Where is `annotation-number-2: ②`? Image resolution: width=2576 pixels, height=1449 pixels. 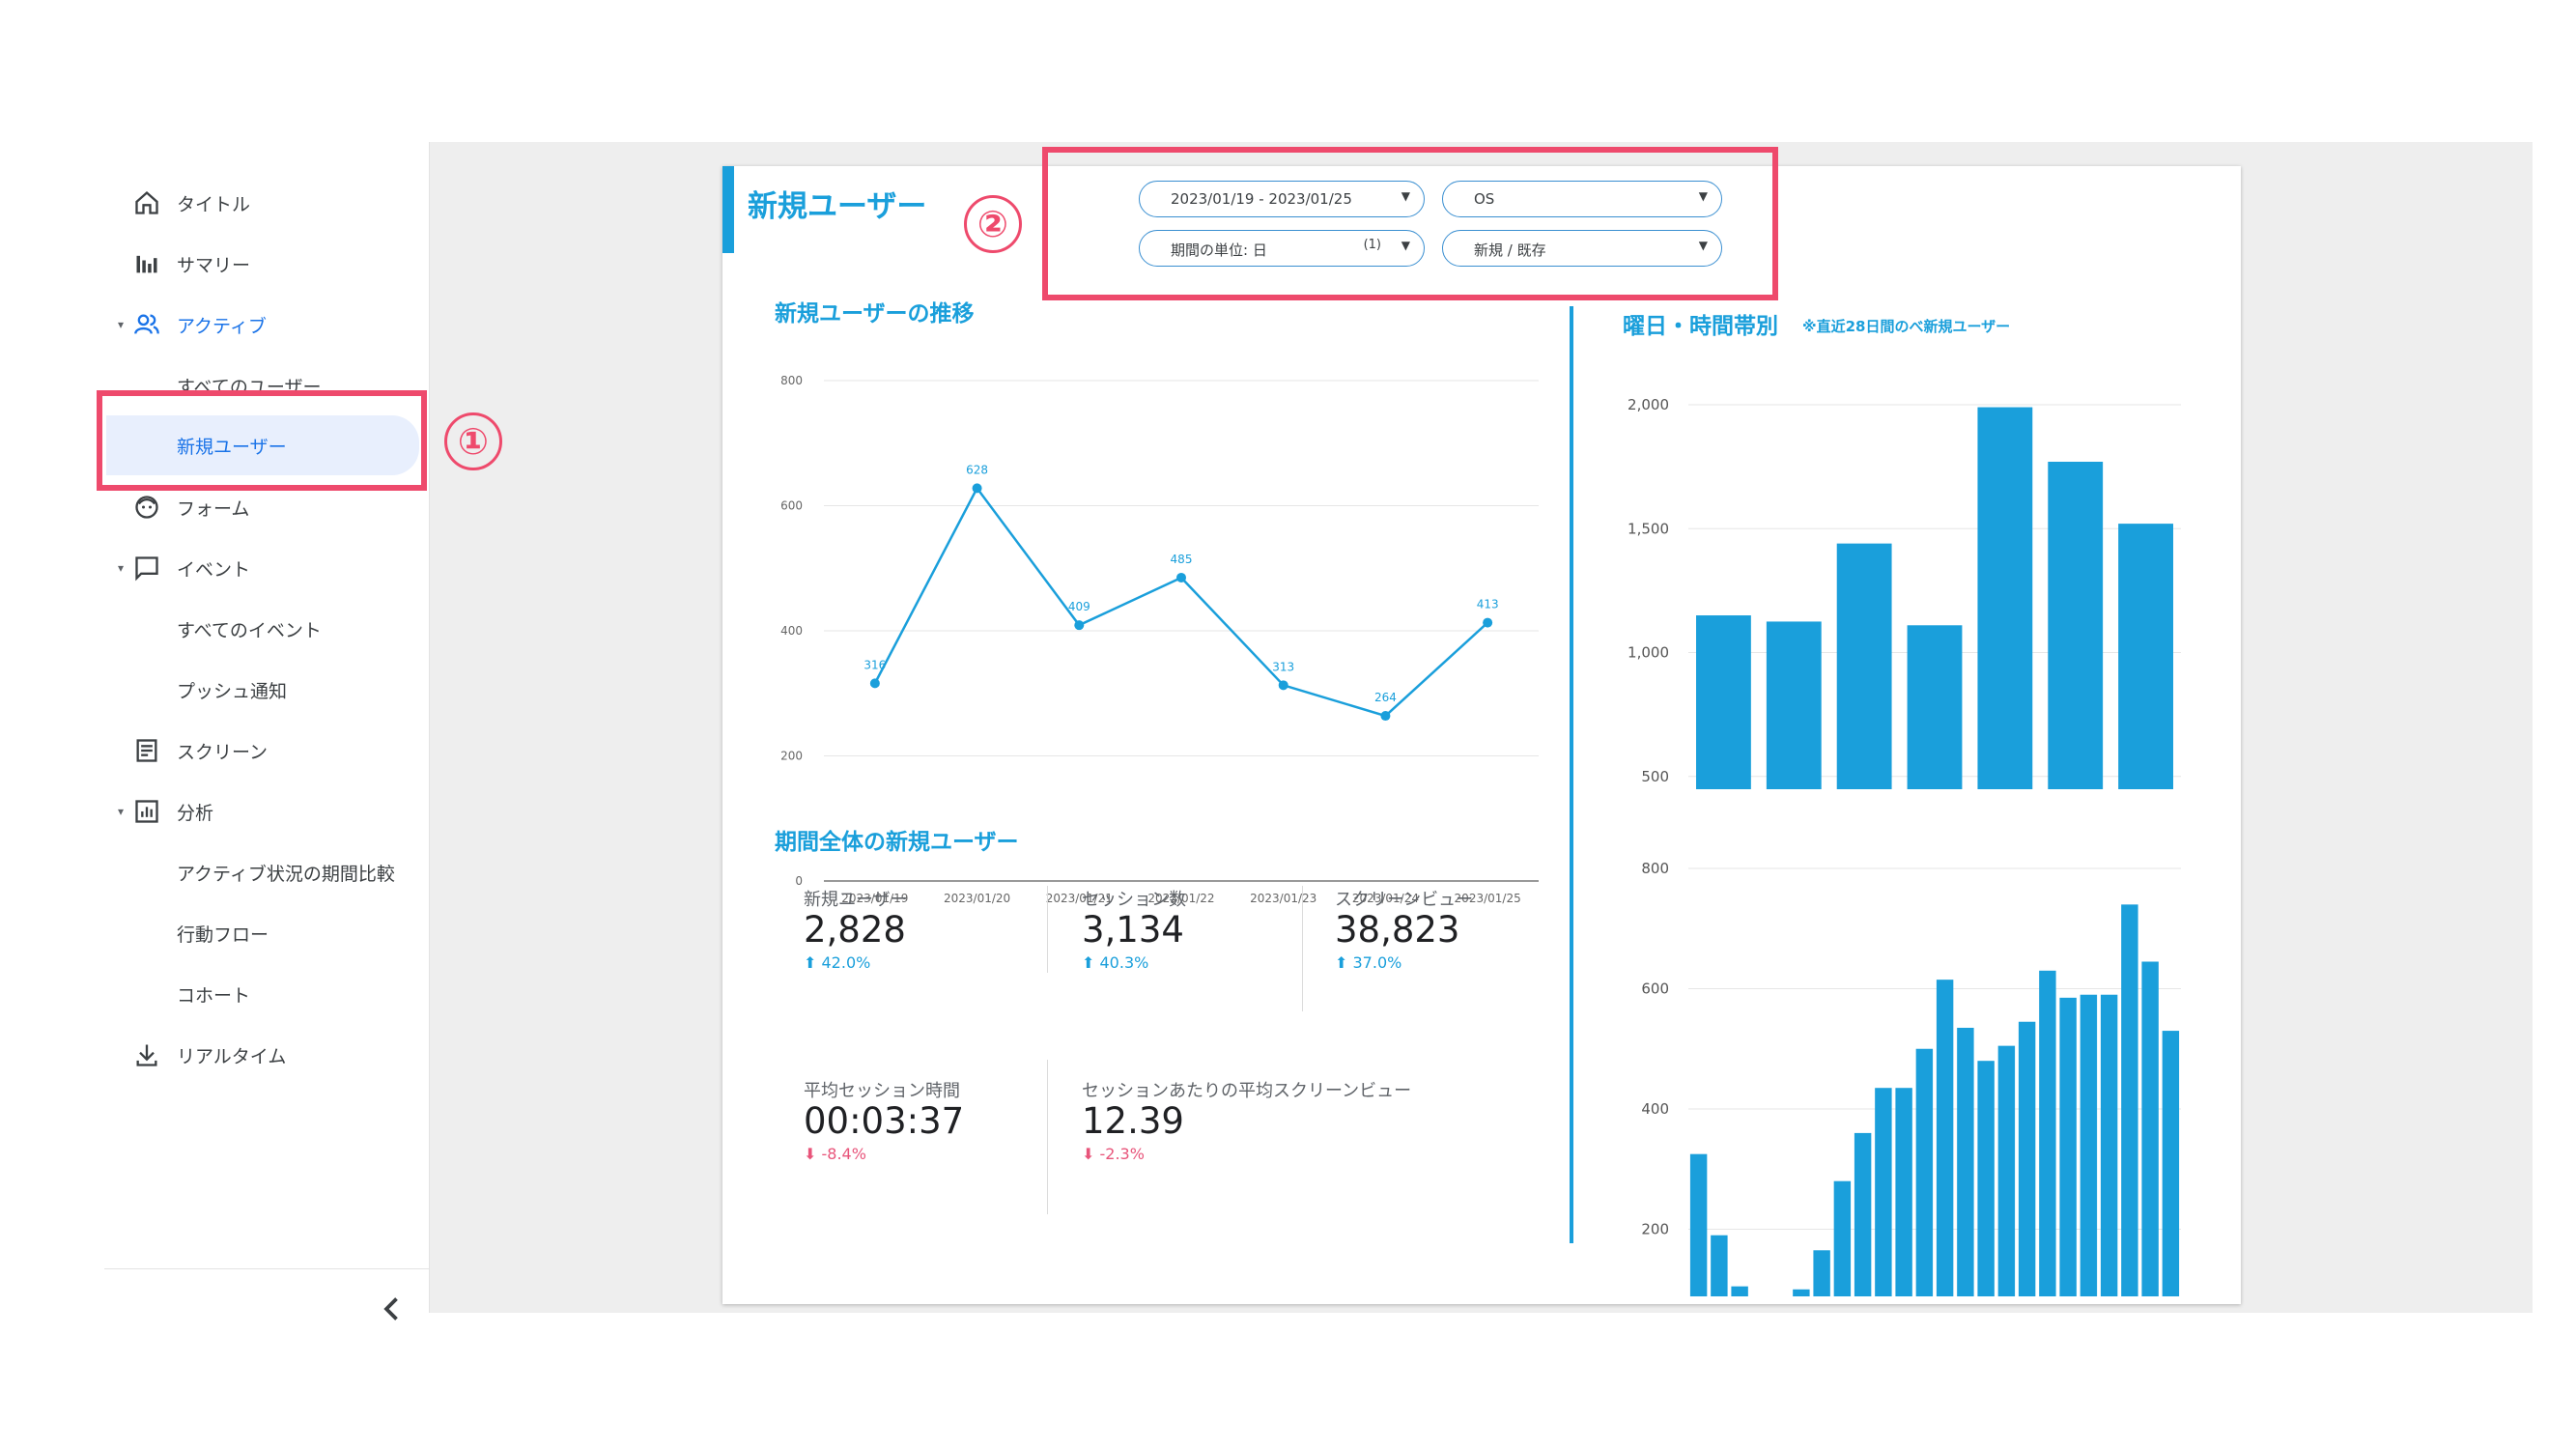 annotation-number-2: ② is located at coordinates (993, 224).